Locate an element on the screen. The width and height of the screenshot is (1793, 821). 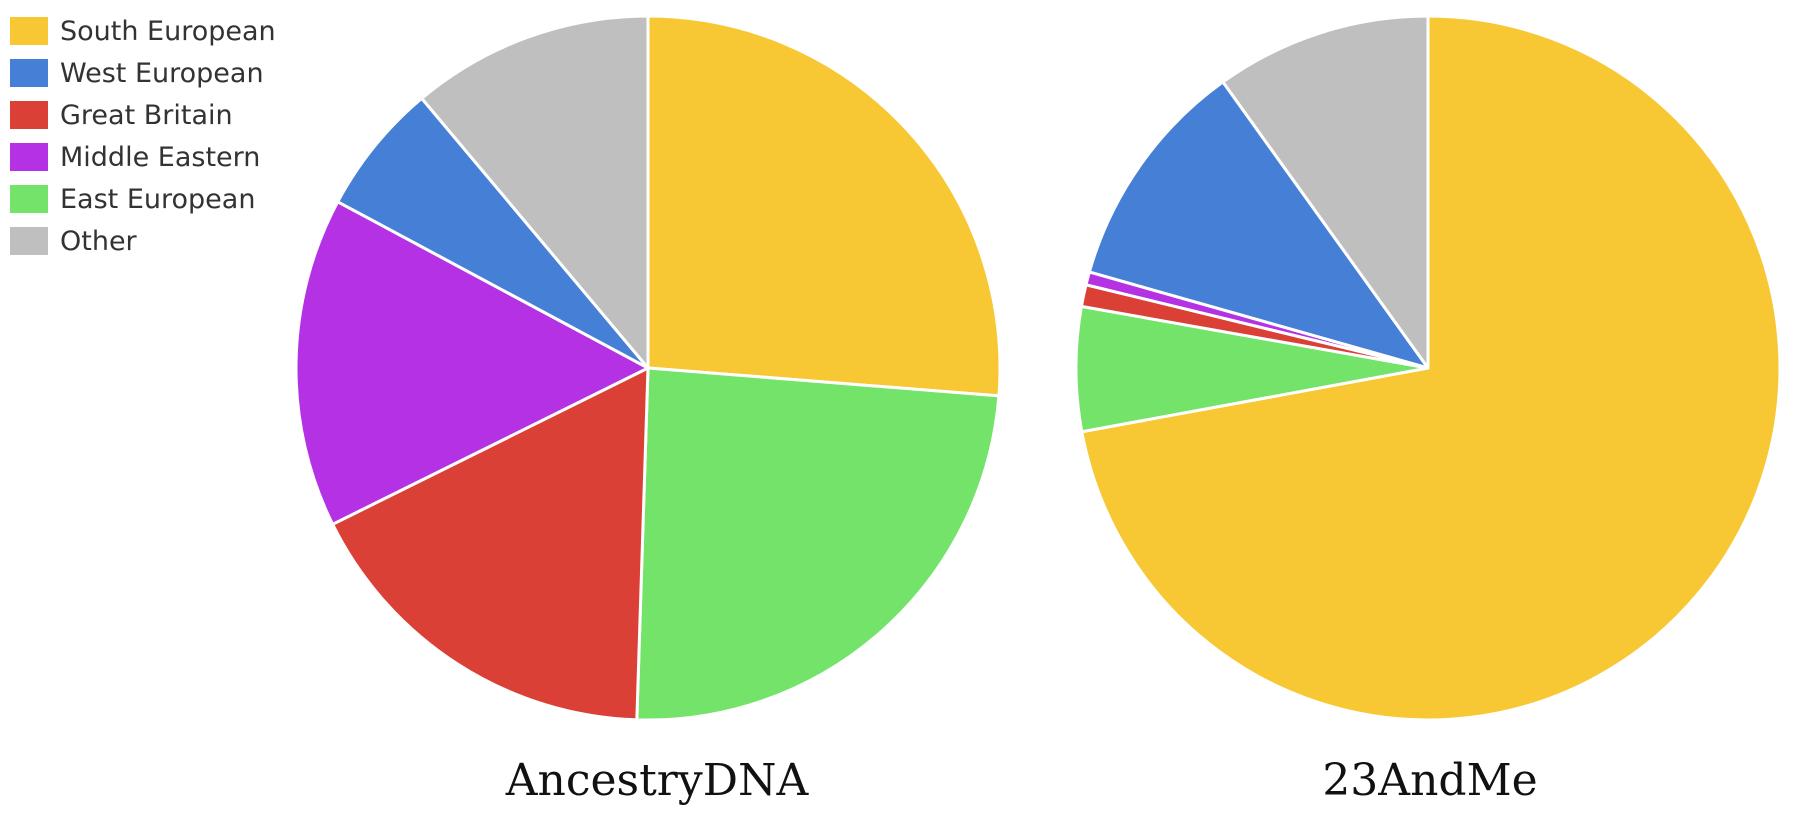
legend-item-middle-eastern: Middle Eastern is located at coordinates (143, 157).